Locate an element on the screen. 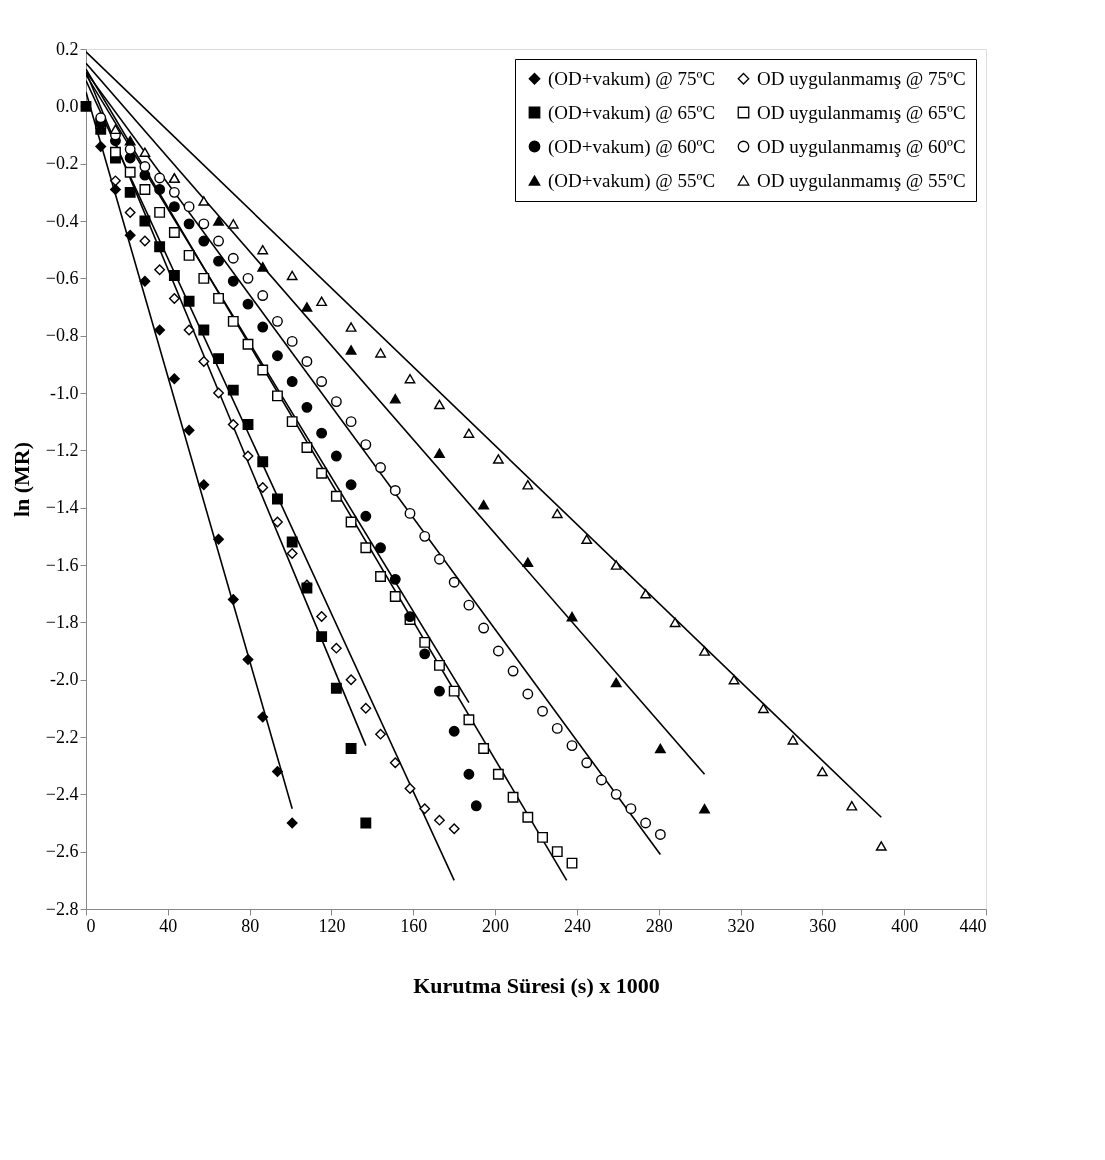  x-tick-label: 400 is located at coordinates (905, 925).